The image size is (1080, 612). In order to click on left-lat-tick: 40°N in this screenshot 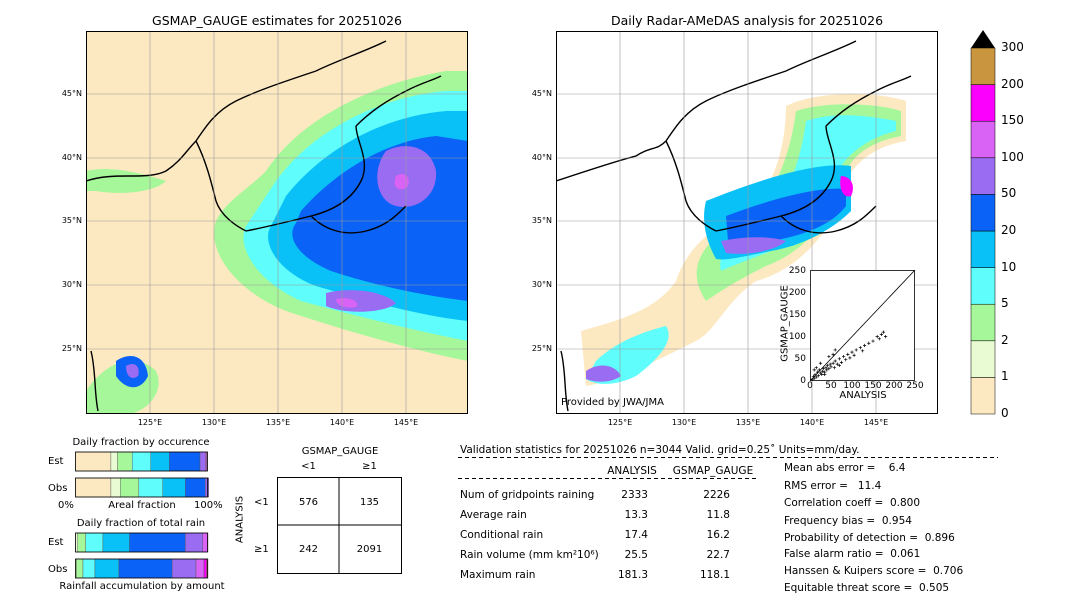, I will do `click(71, 157)`.